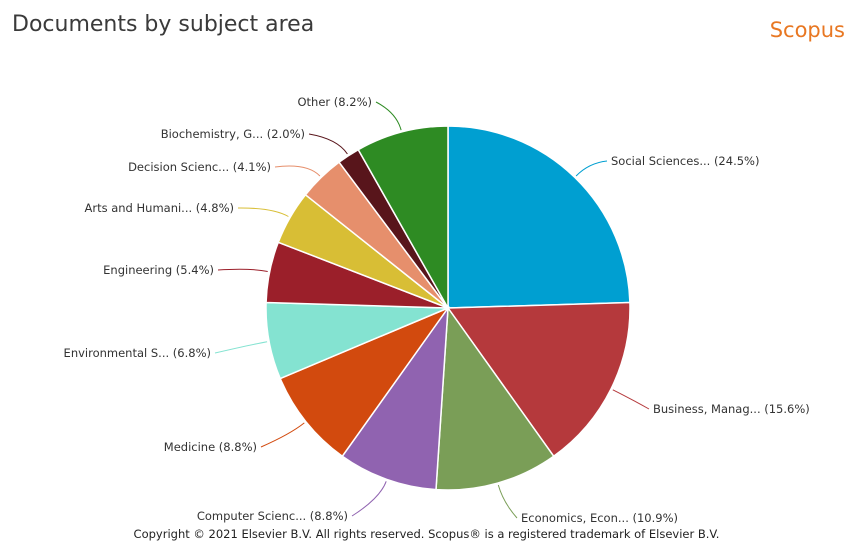  Describe the element at coordinates (199, 167) in the screenshot. I see `slice-label-8: Decision Scienc... (4.1%)` at that location.